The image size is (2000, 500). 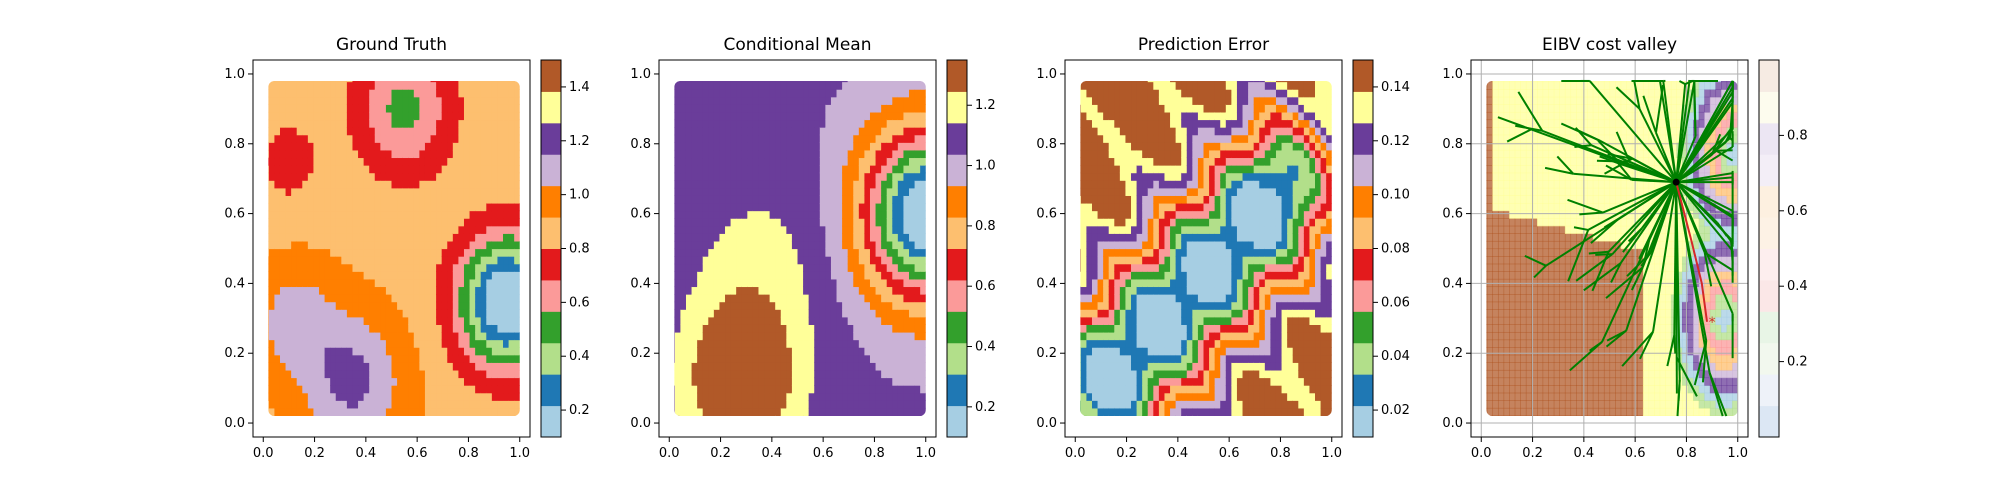 I want to click on colorbar-tick-label: 0.8, so click(x=579, y=249).